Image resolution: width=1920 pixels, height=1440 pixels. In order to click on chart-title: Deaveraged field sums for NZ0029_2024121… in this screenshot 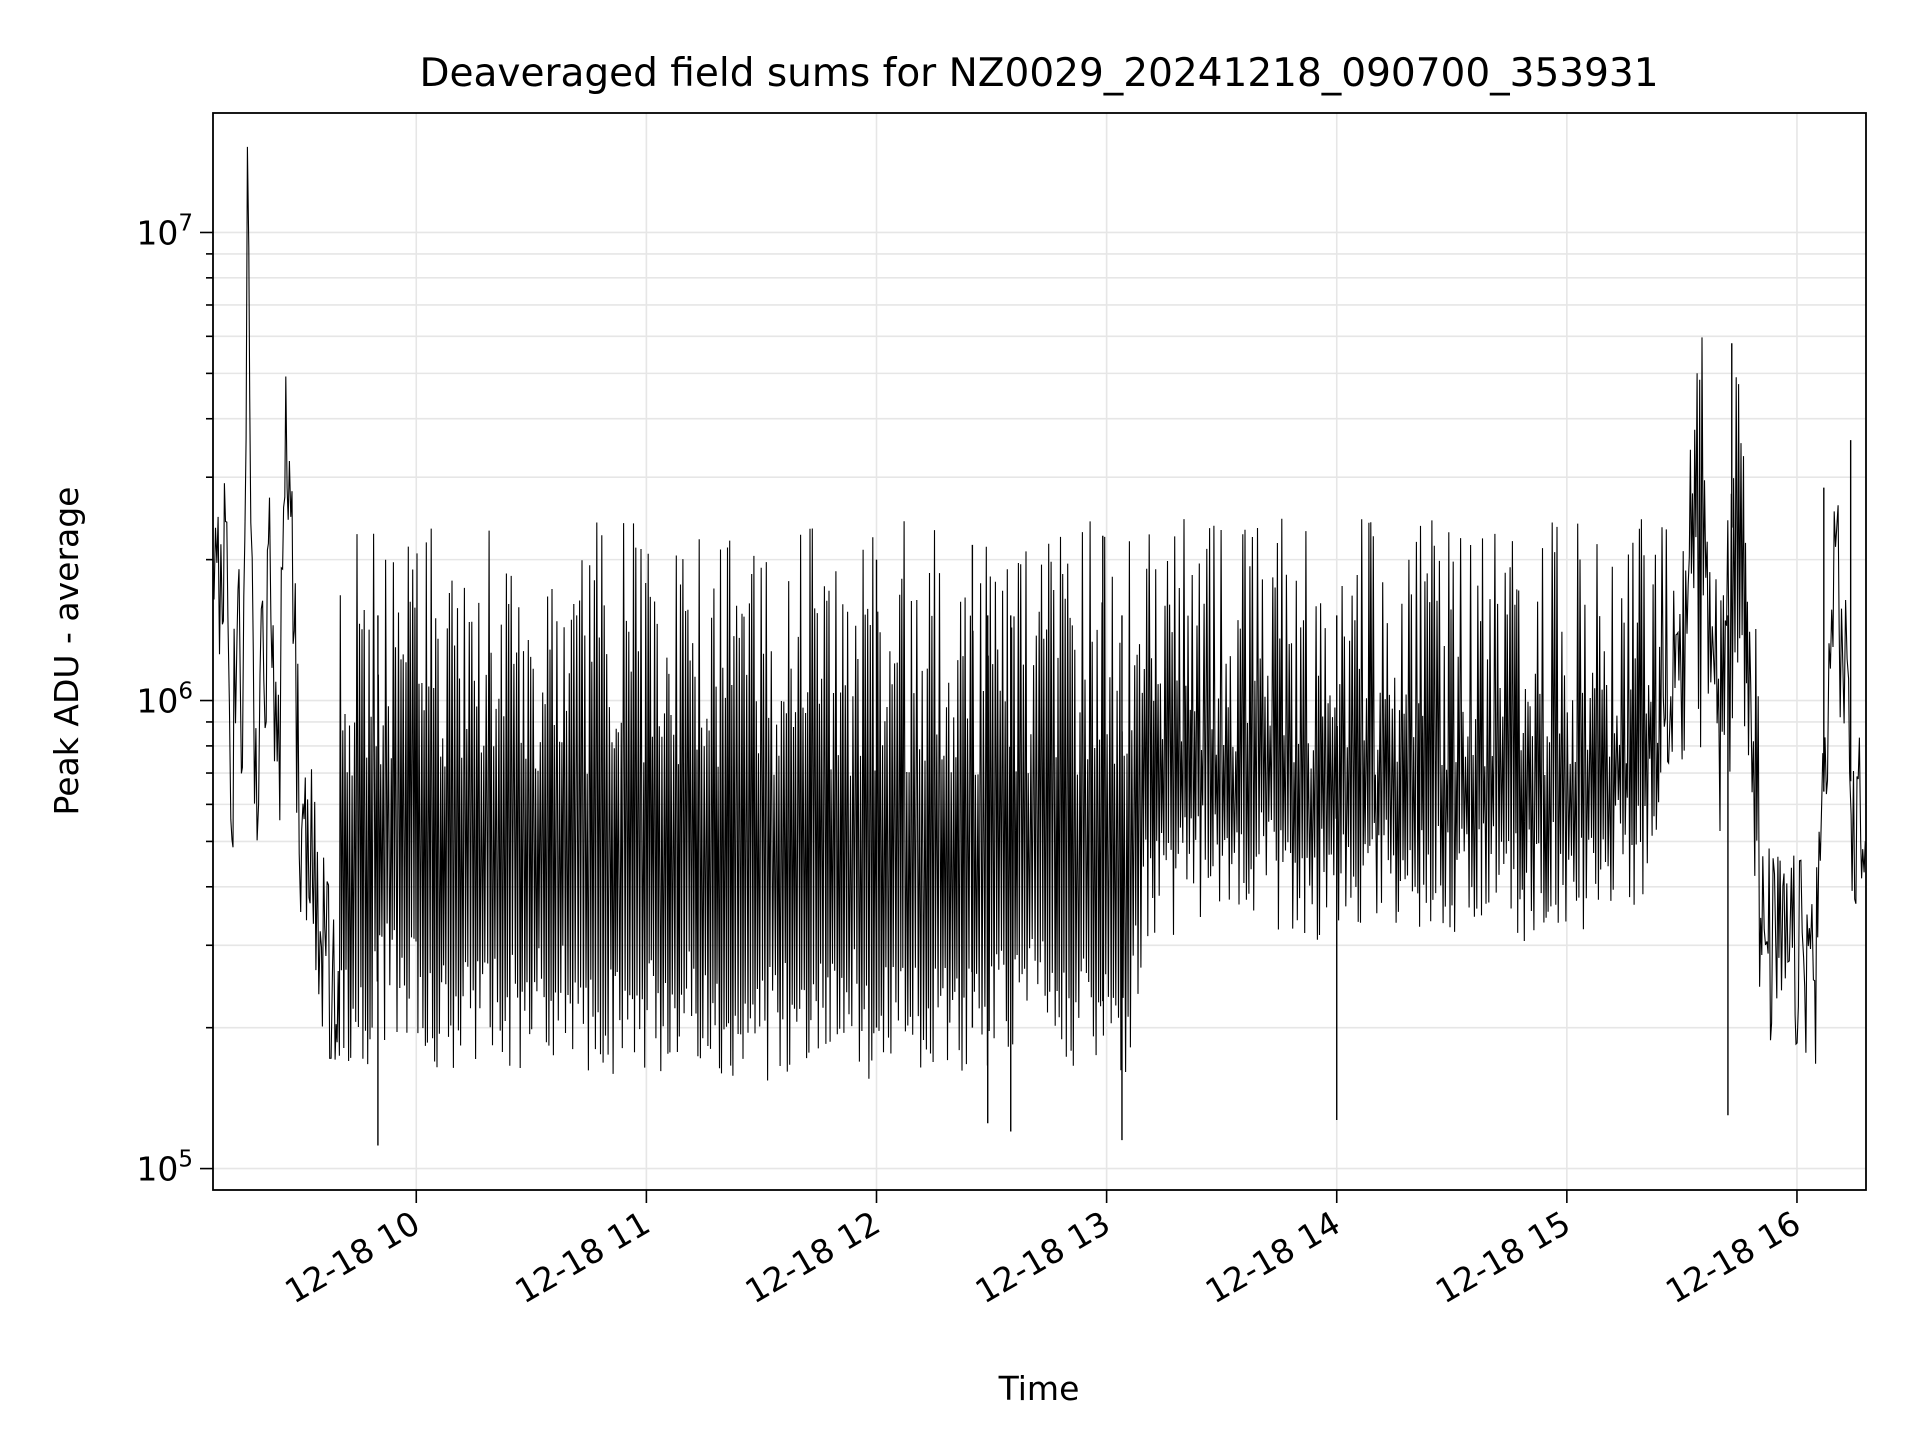, I will do `click(1038, 73)`.